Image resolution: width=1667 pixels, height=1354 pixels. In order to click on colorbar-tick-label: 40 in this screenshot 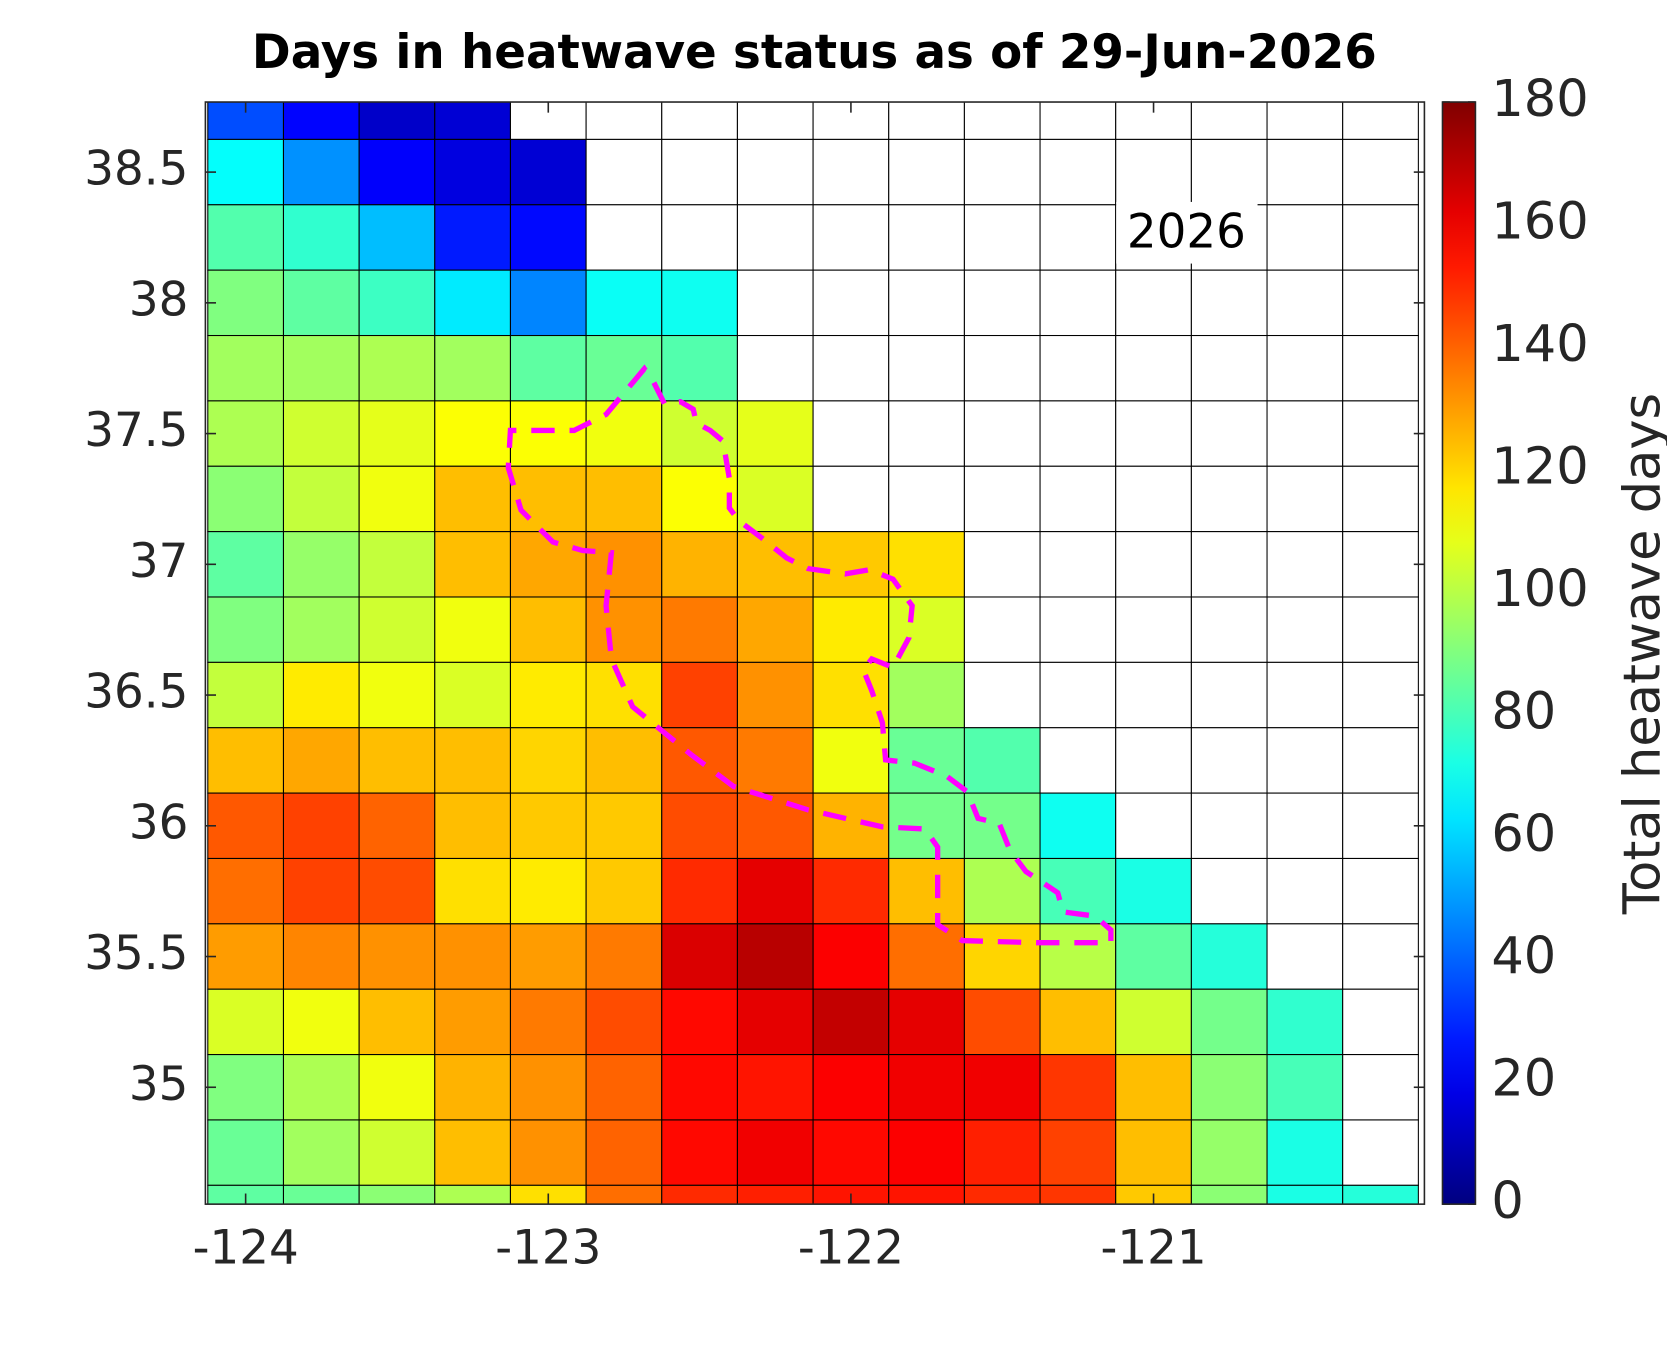, I will do `click(1523, 956)`.